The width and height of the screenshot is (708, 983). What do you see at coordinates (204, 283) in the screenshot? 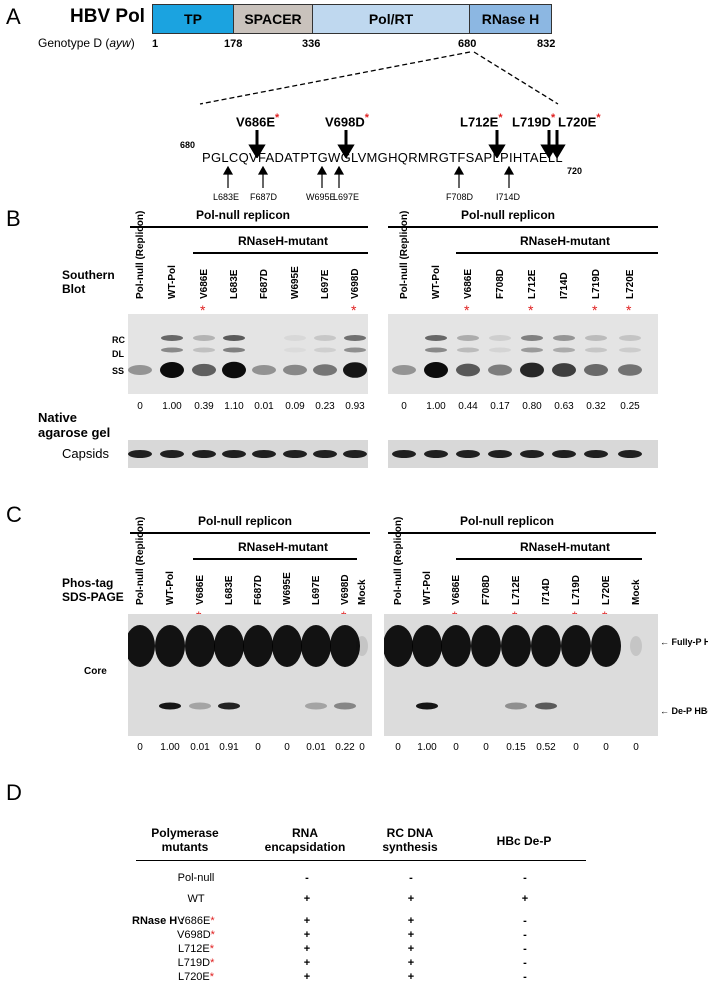
I see `b-left-lane-label: V686E` at bounding box center [204, 283].